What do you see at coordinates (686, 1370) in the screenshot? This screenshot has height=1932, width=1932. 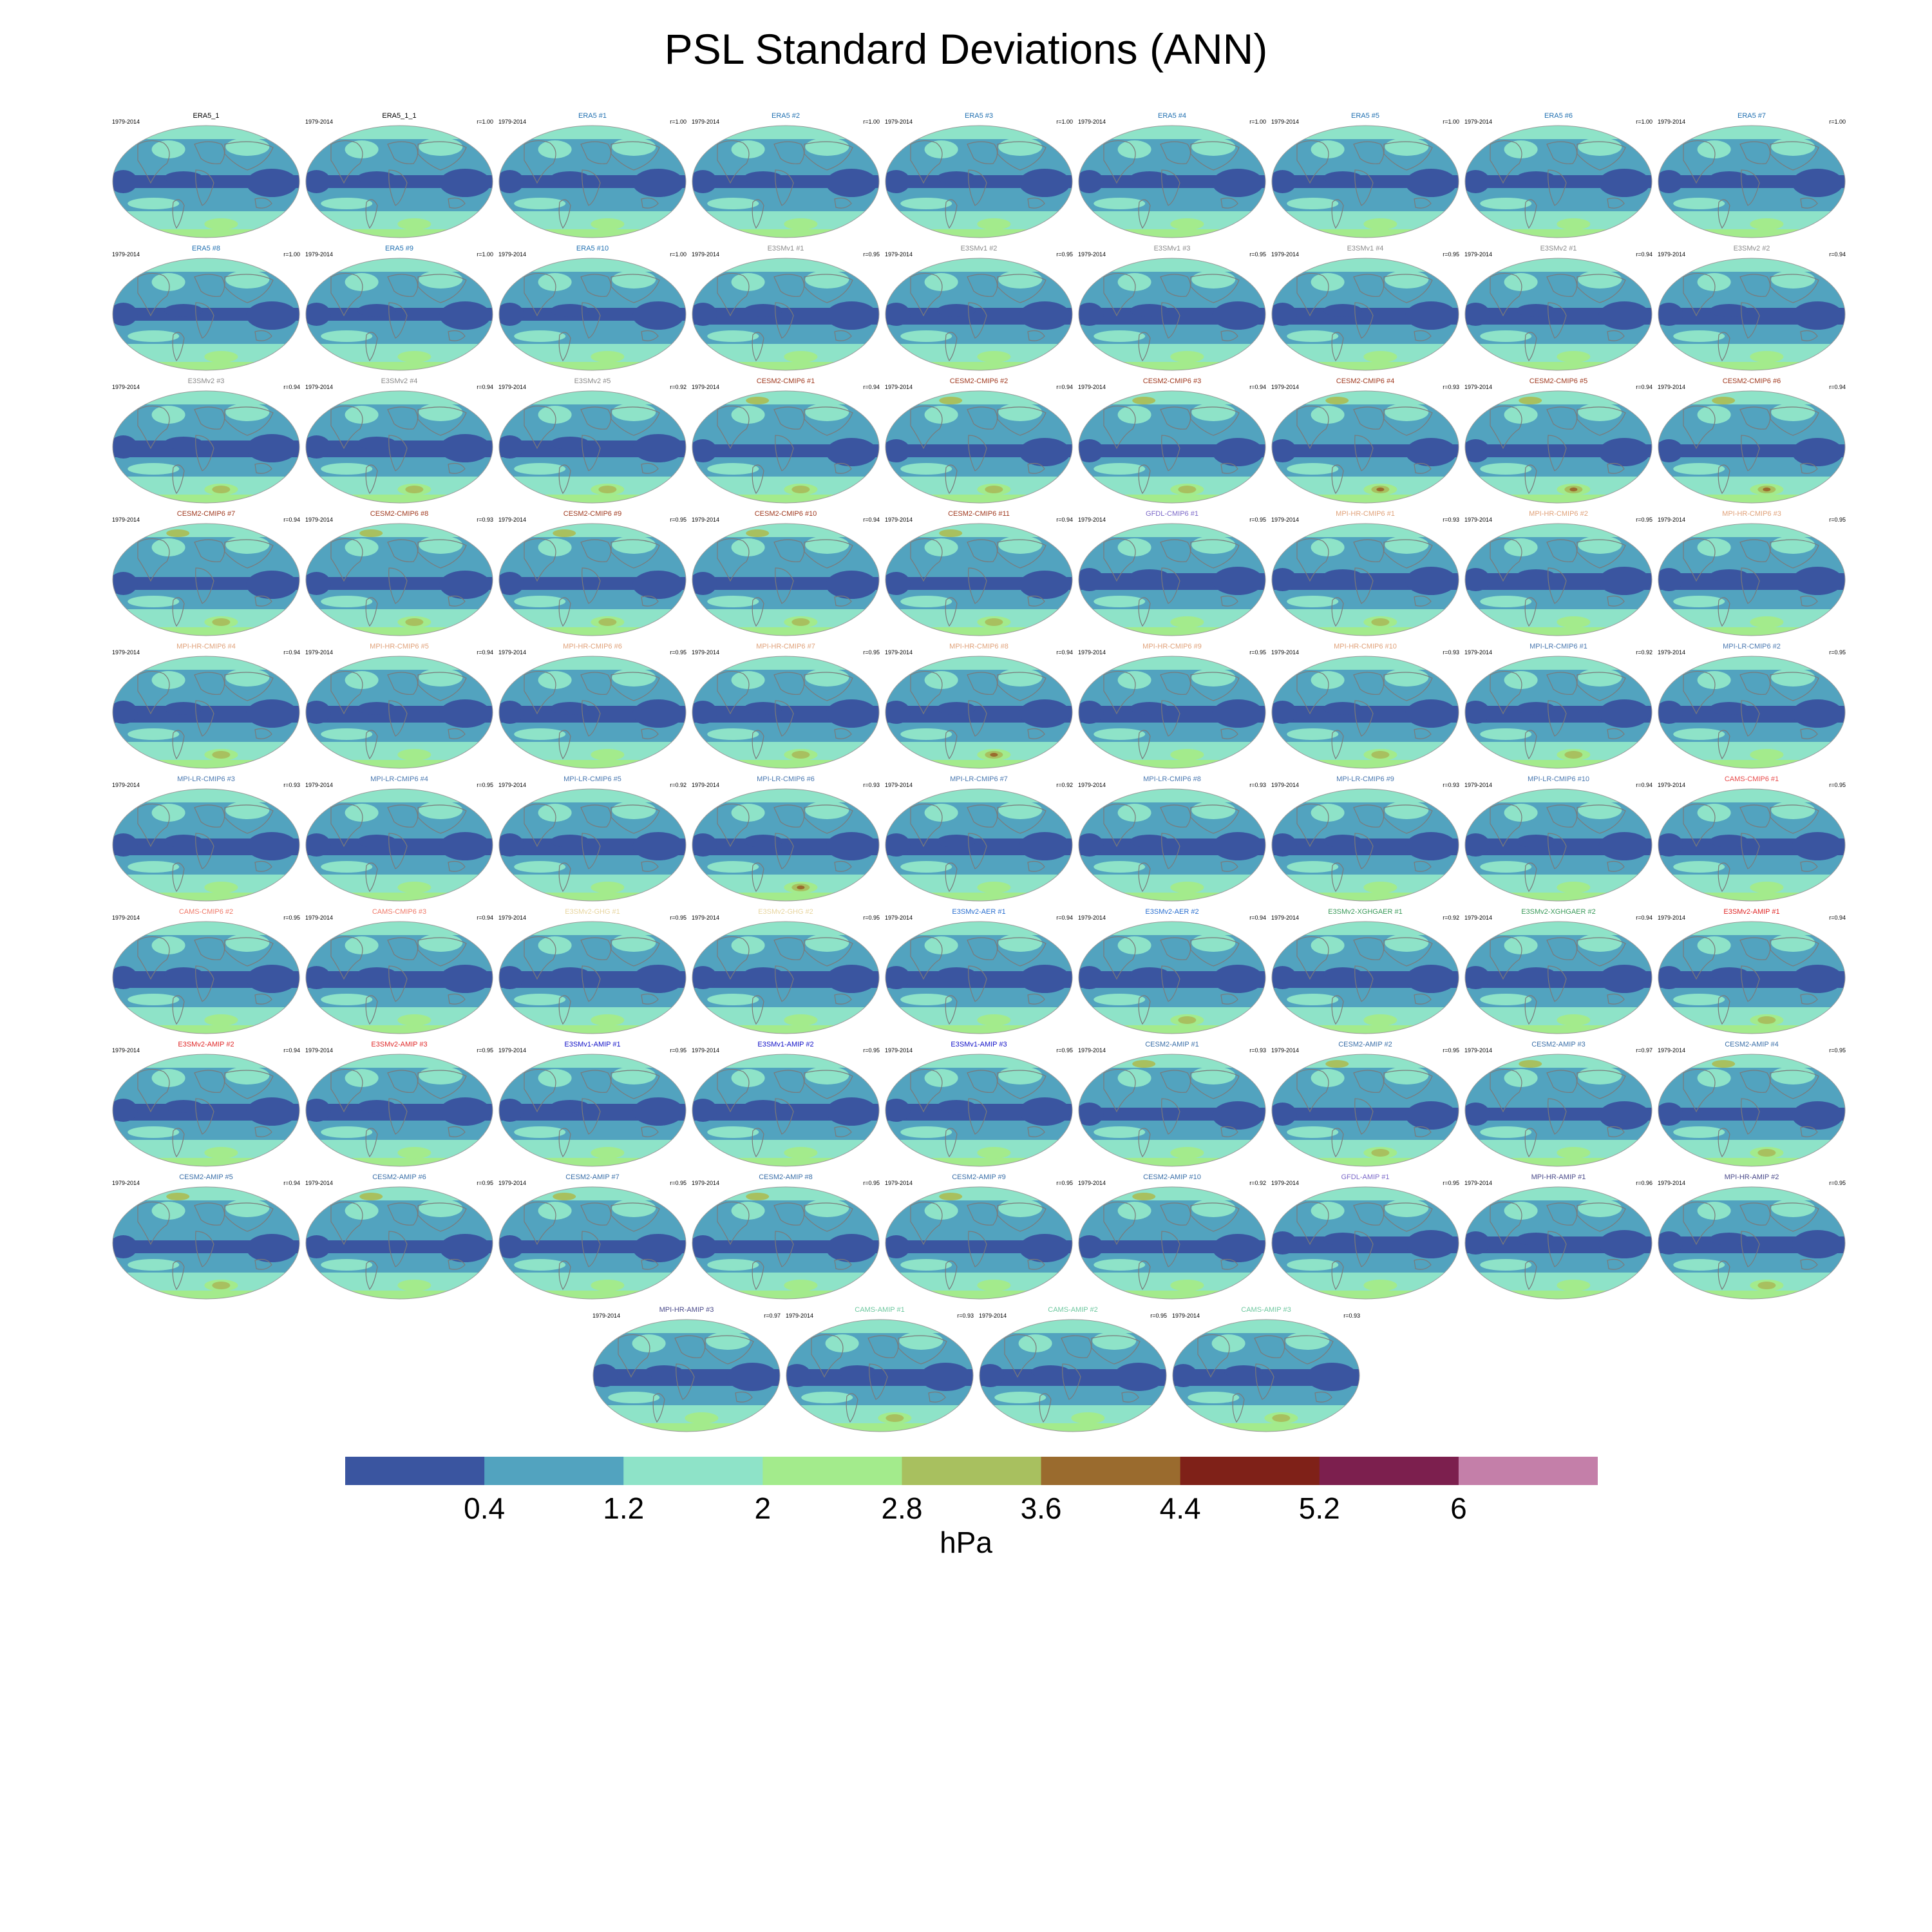 I see `map-panel: MPI-HR-AMIP #3 1979-2014 r=0.97` at bounding box center [686, 1370].